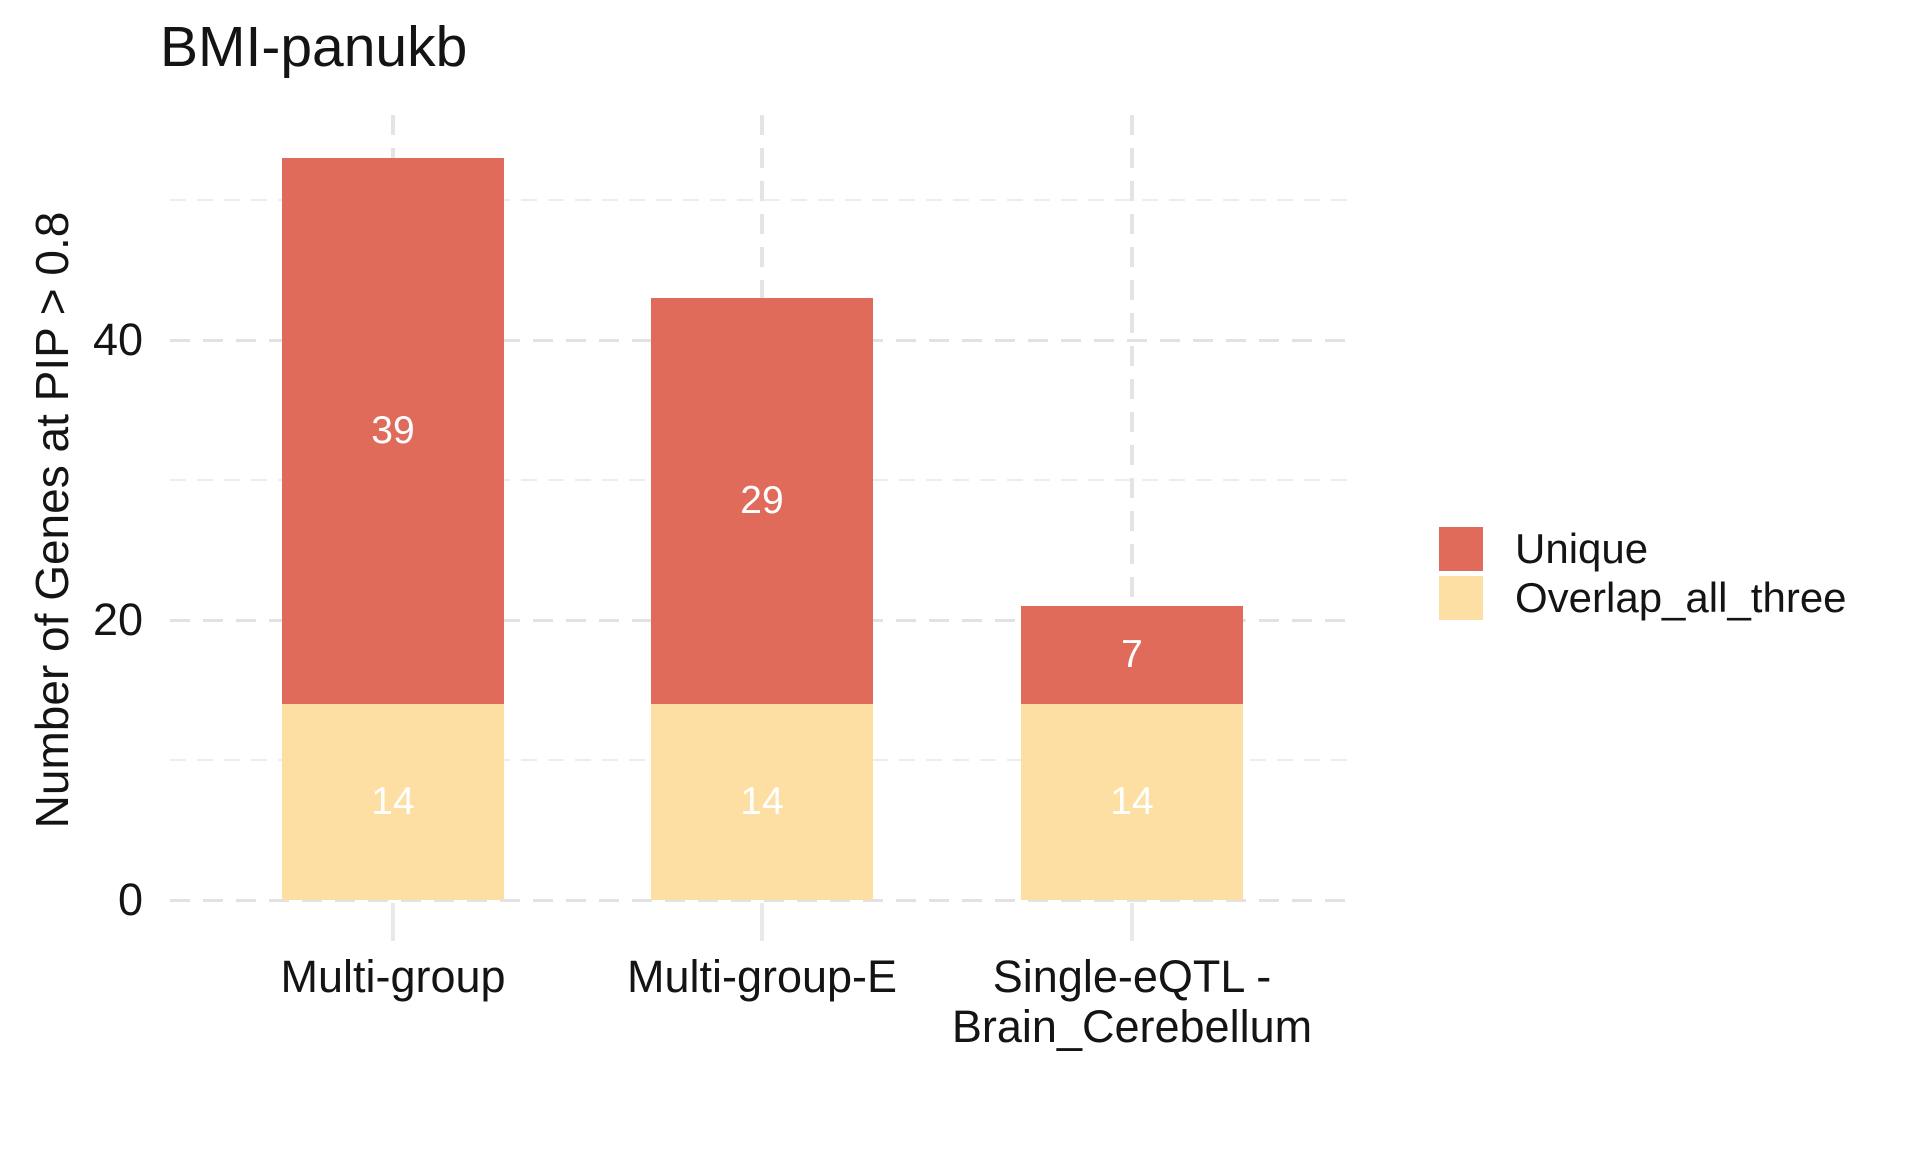 The width and height of the screenshot is (1920, 1152). What do you see at coordinates (314, 47) in the screenshot?
I see `chart-title: BMI-panukb` at bounding box center [314, 47].